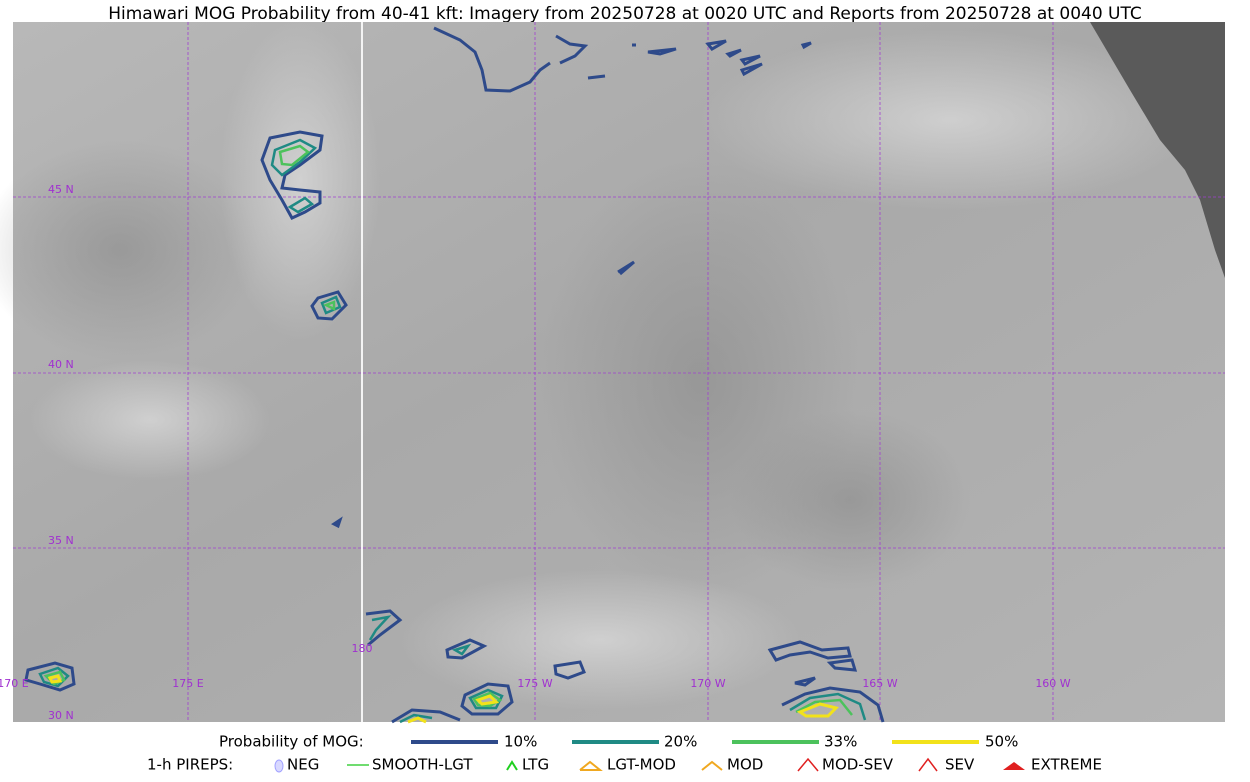 Image resolution: width=1250 pixels, height=782 pixels. Describe the element at coordinates (190, 765) in the screenshot. I see `legend-heading: 1-h PIREPS:` at that location.